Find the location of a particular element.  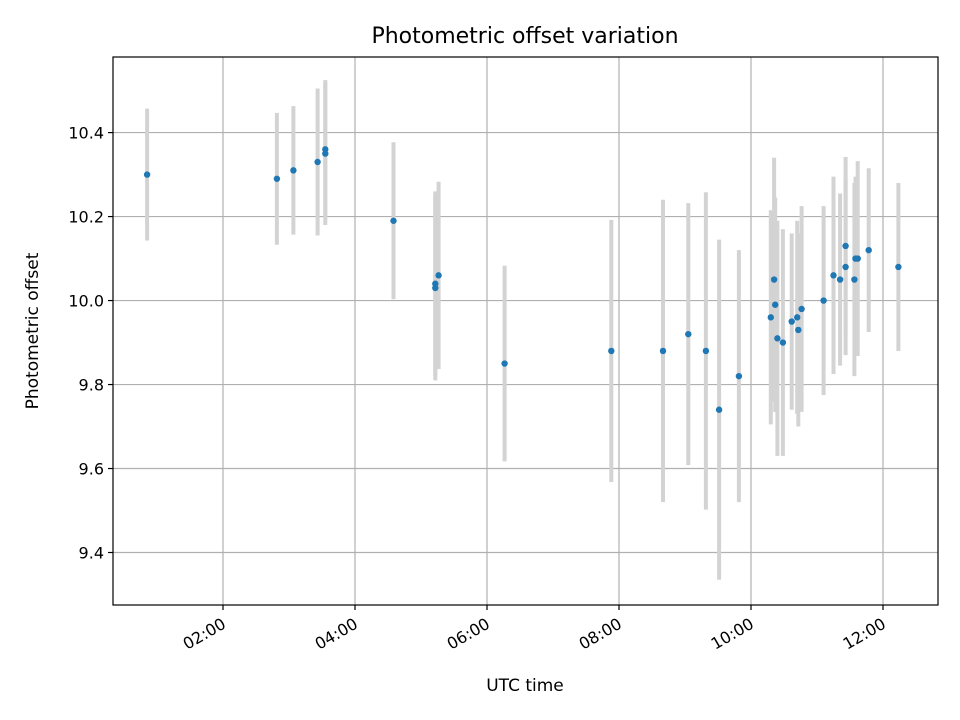

y-axis-ticks: 9.4 9.6 9.8 10.0 10.2 10.4 is located at coordinates (90, 343).